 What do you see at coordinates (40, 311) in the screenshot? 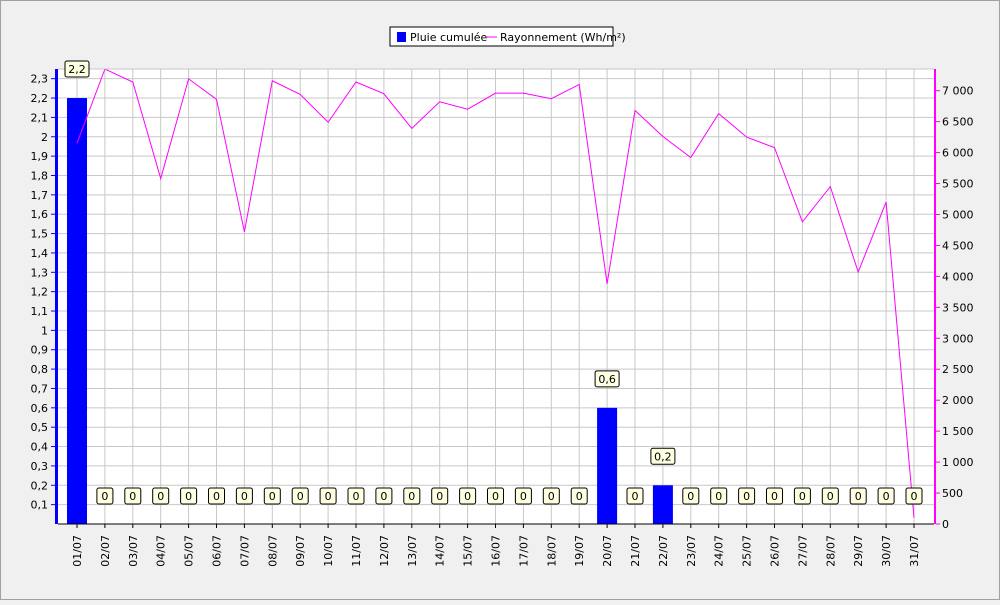
I see `left-tick-label: 1,1` at bounding box center [40, 311].